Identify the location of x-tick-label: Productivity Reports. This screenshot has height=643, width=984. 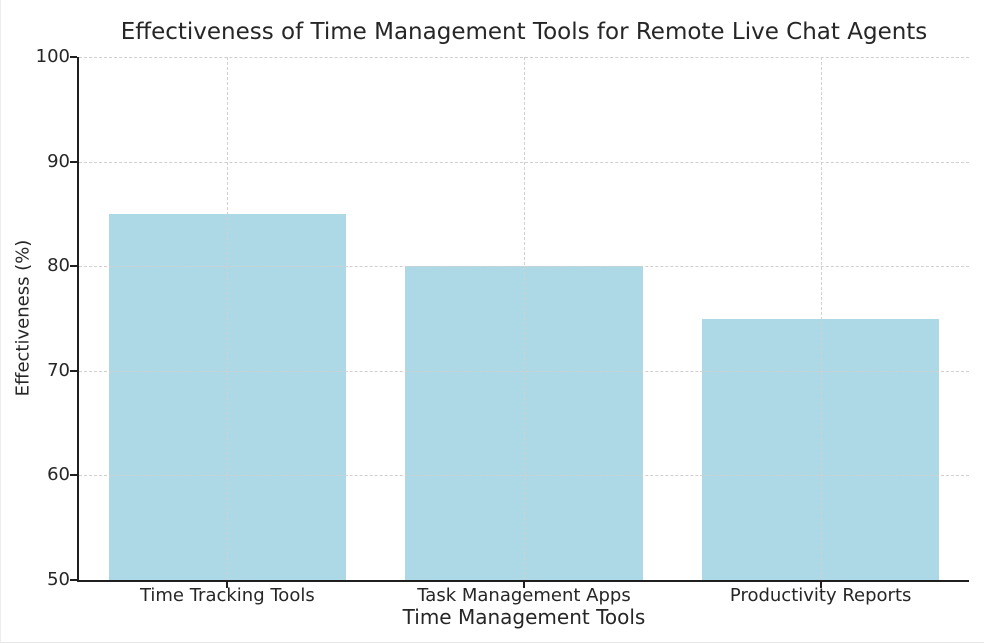
(820, 595).